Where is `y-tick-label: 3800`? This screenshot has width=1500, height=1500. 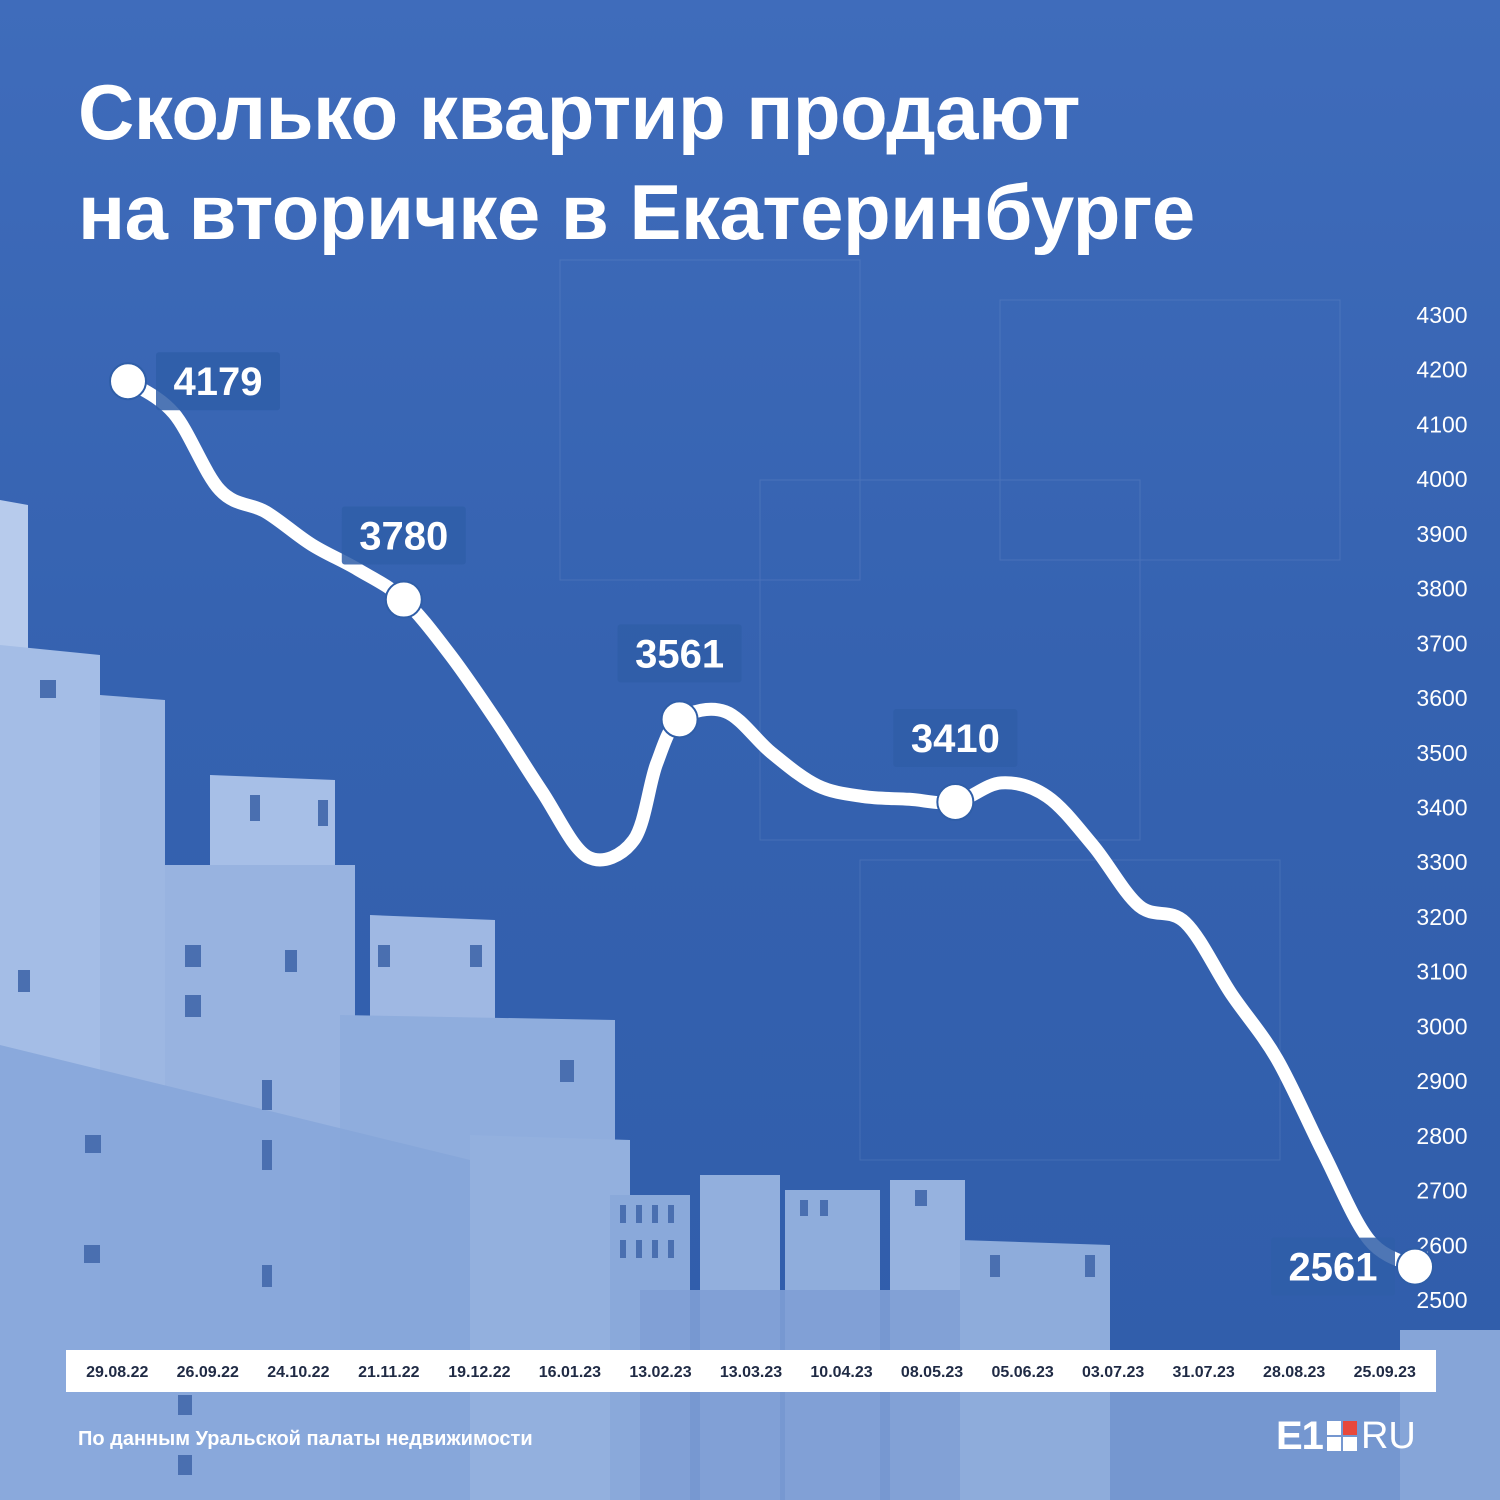 y-tick-label: 3800 is located at coordinates (1441, 589).